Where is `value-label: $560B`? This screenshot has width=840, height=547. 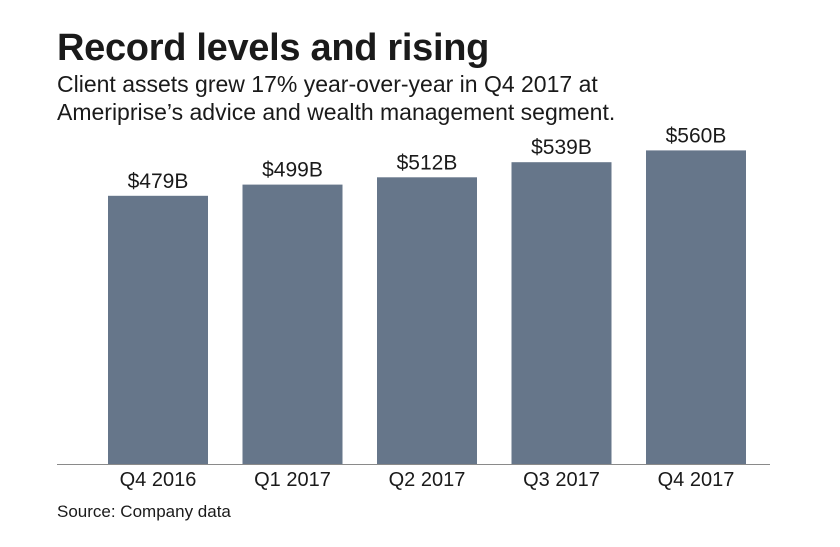 value-label: $560B is located at coordinates (696, 135).